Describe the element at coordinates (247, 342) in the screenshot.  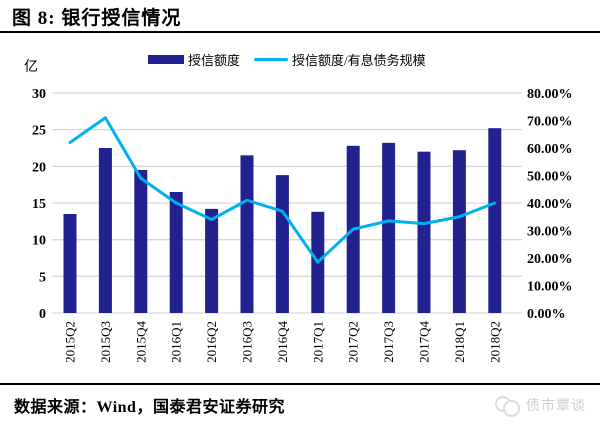
I see `x-axis-label-2016Q3: 2016Q3` at that location.